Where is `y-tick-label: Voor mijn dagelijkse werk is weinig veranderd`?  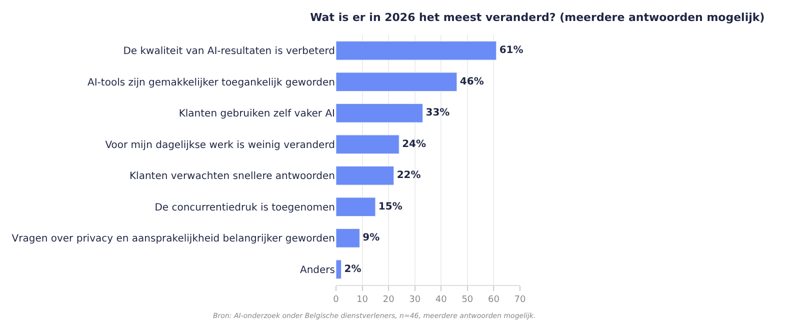 y-tick-label: Voor mijn dagelijkse werk is weinig veranderd is located at coordinates (220, 145).